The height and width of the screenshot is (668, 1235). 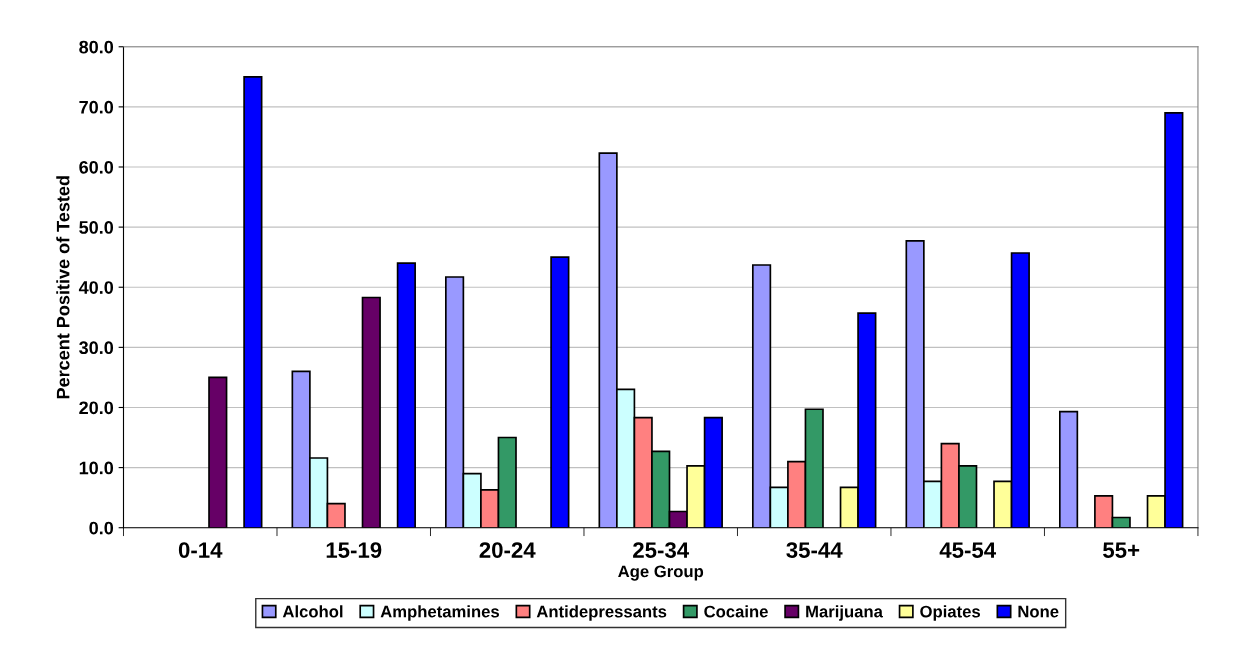 What do you see at coordinates (96, 47) in the screenshot?
I see `y-tick-label: 80.0` at bounding box center [96, 47].